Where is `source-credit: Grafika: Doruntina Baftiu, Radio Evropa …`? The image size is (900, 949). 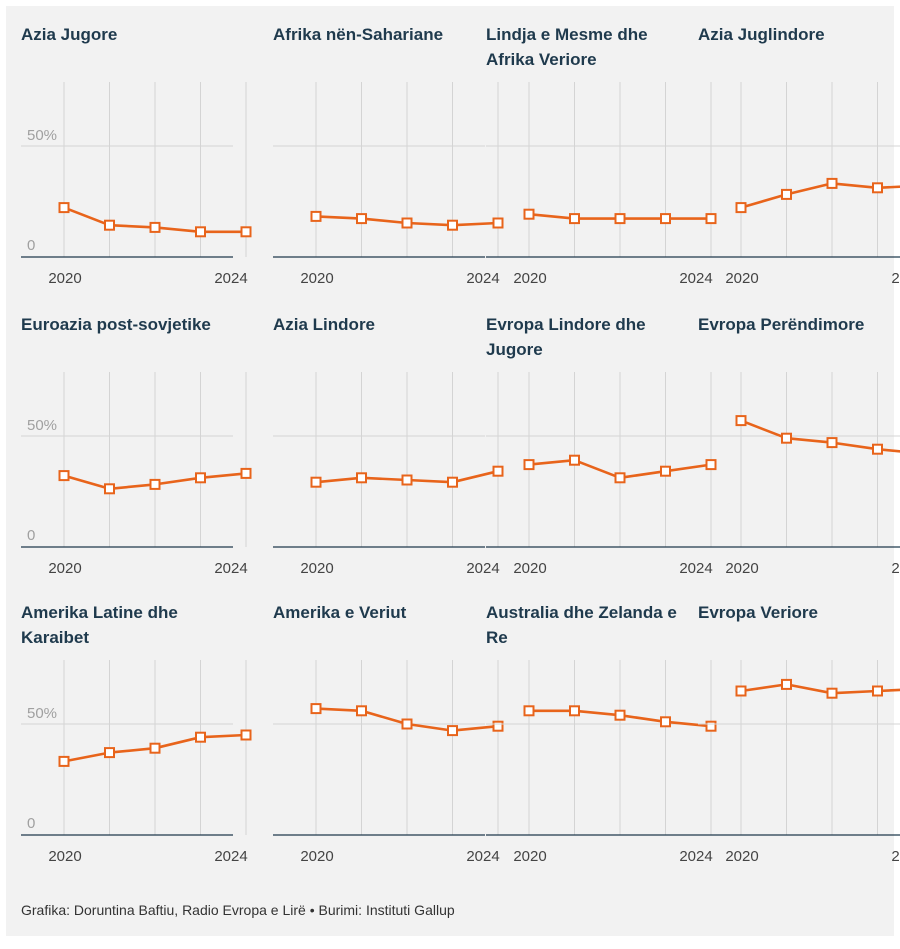 source-credit: Grafika: Doruntina Baftiu, Radio Evropa … is located at coordinates (238, 910).